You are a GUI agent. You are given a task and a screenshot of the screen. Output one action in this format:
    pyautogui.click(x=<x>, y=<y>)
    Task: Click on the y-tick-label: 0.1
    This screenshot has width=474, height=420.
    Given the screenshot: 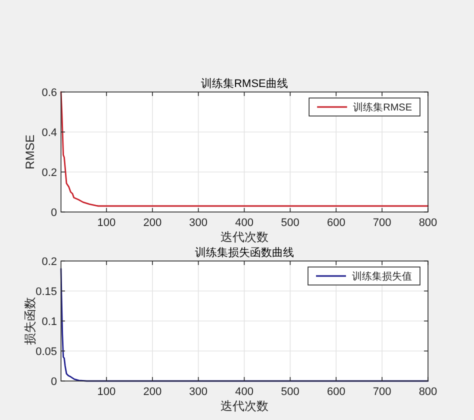 What is the action you would take?
    pyautogui.click(x=49, y=322)
    